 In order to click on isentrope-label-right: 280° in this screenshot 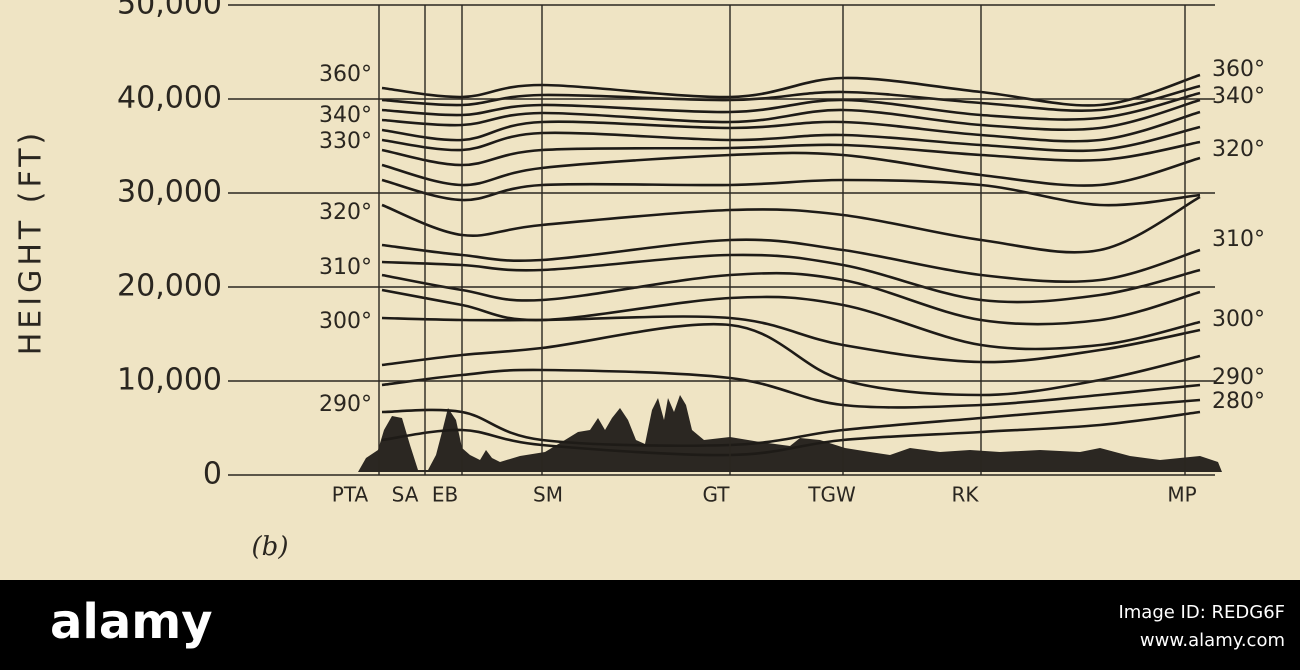, I will do `click(1238, 401)`.